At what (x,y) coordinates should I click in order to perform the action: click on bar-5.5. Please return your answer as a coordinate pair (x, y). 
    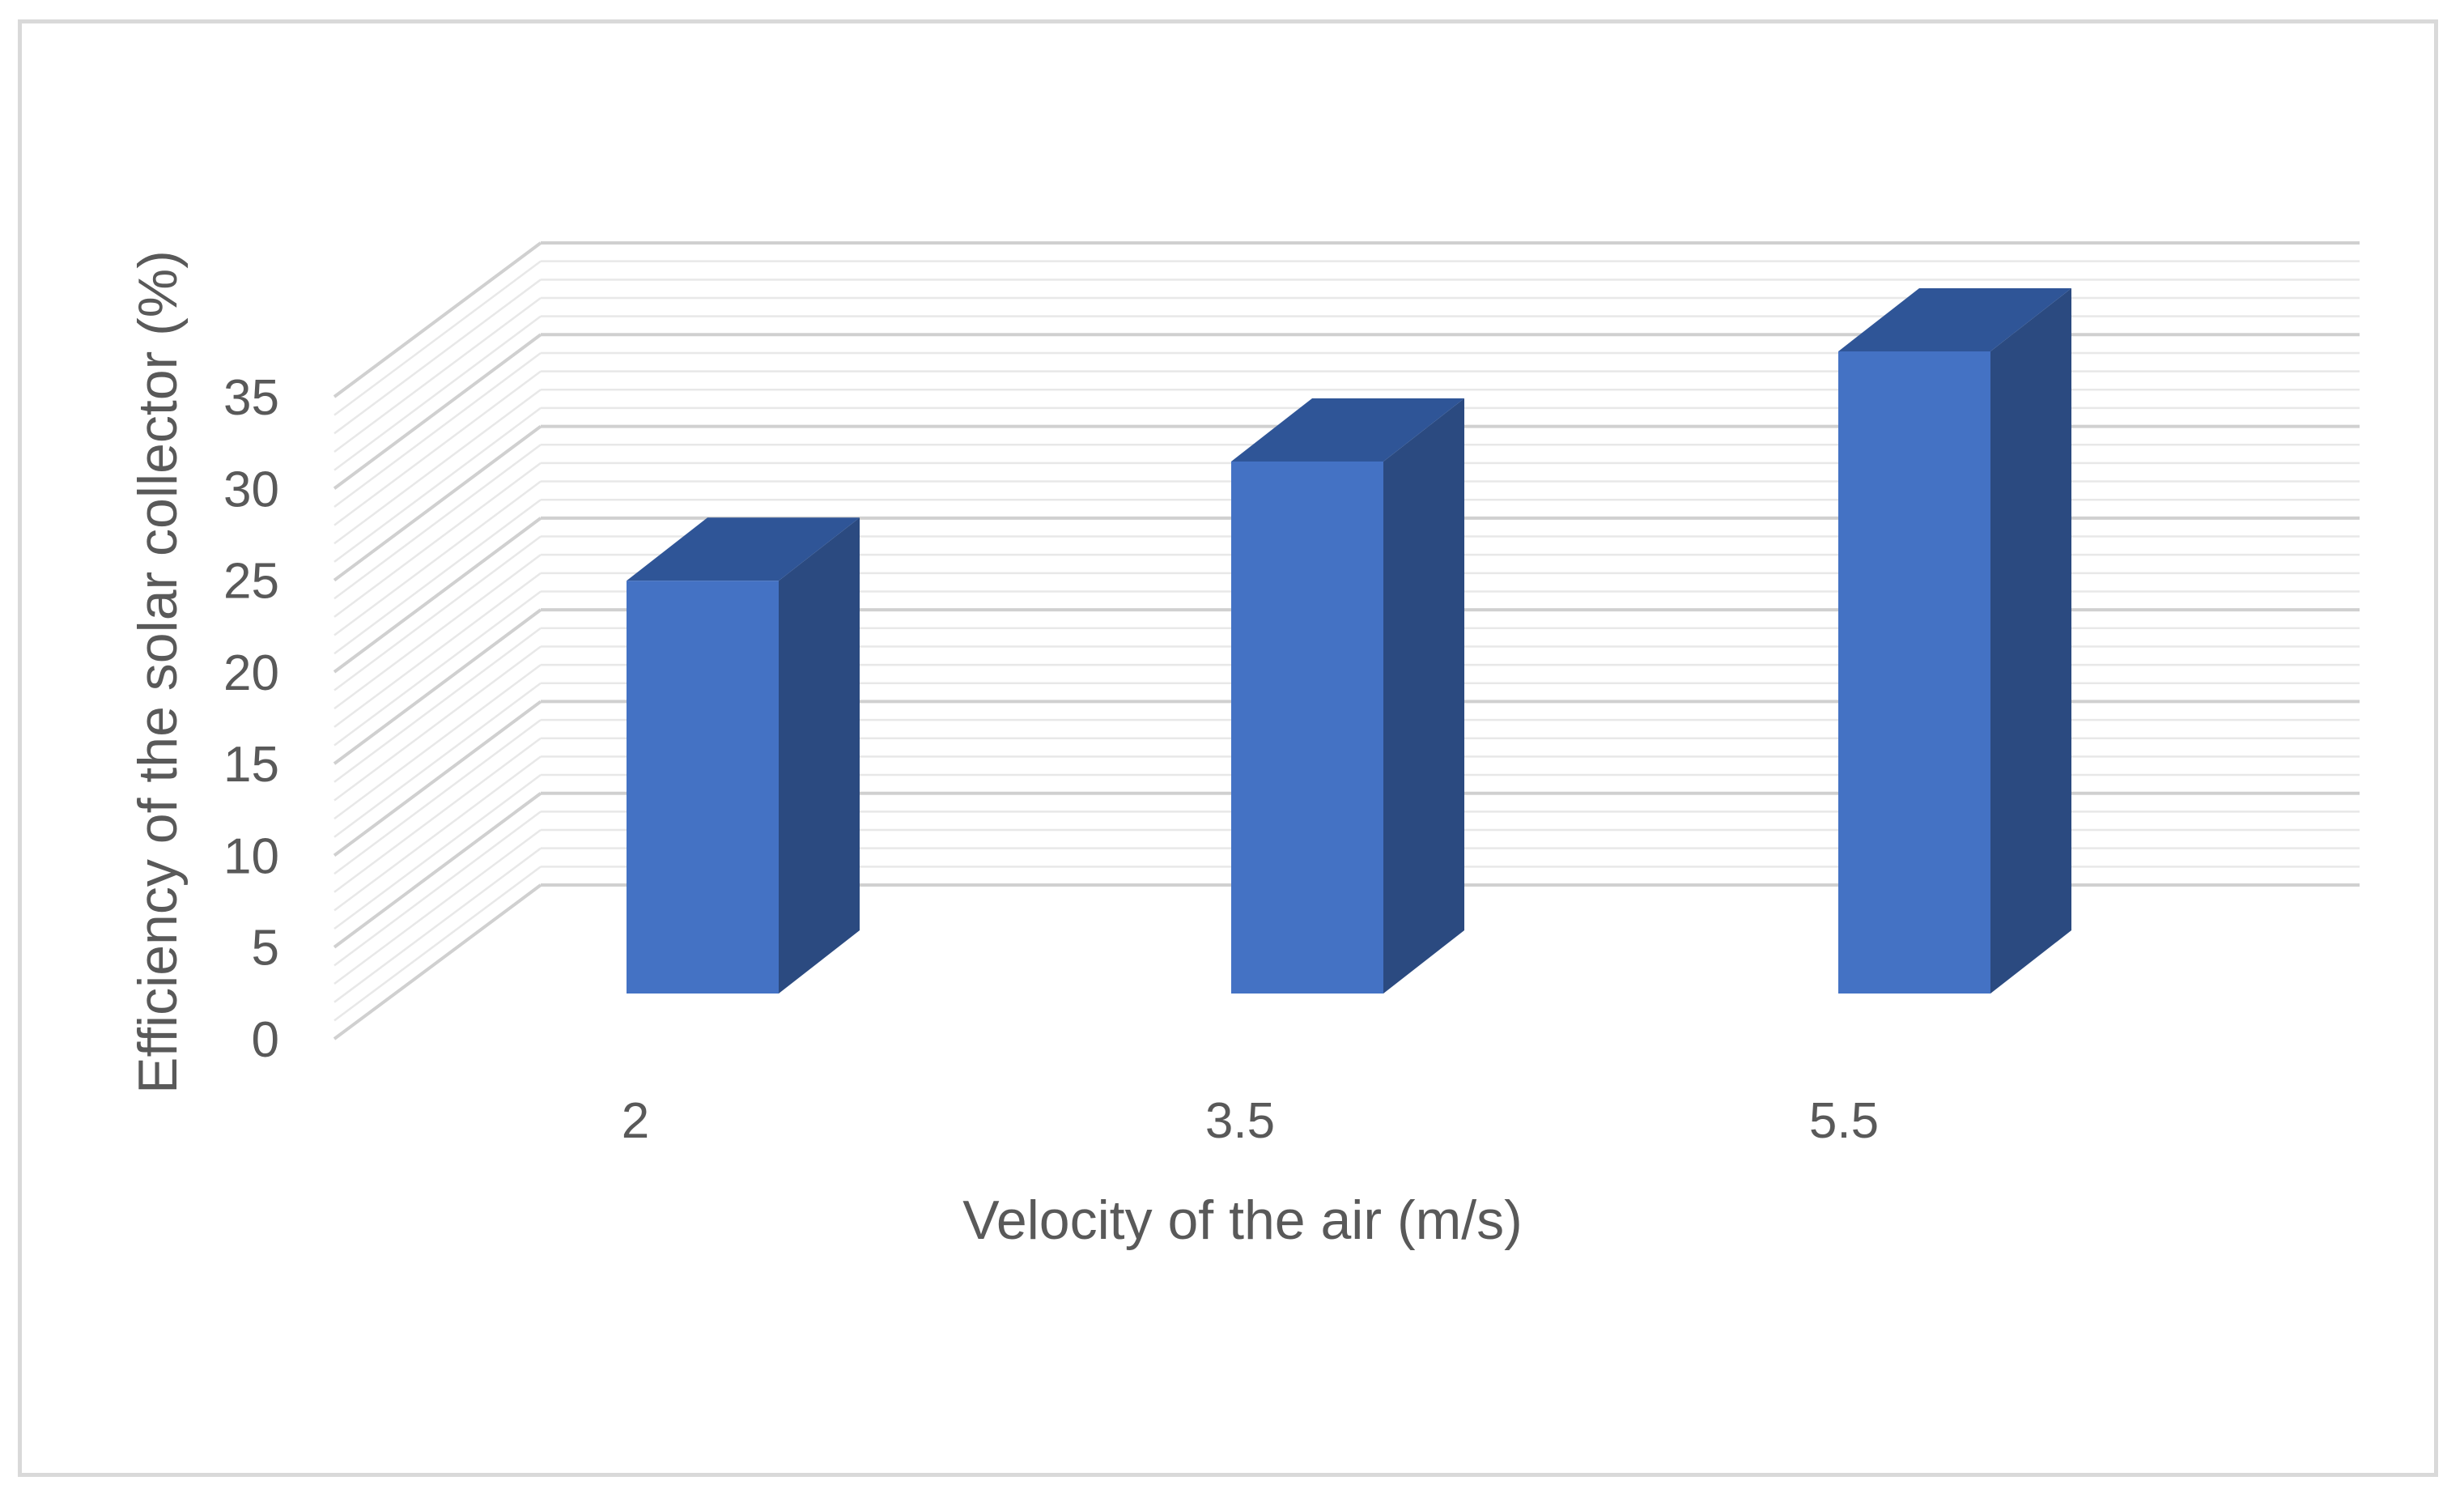
    Looking at the image, I should click on (1955, 641).